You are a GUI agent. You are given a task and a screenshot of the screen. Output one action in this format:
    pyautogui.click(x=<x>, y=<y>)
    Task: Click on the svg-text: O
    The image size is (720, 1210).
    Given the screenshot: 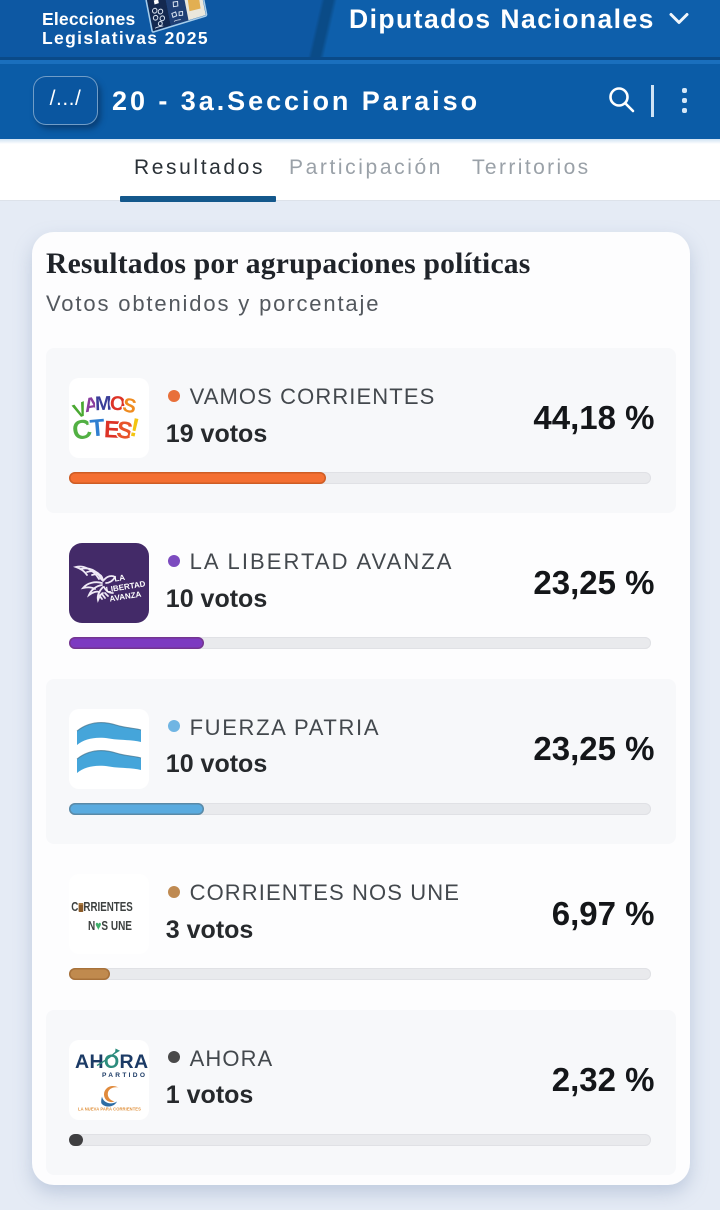 What is the action you would take?
    pyautogui.click(x=117, y=404)
    